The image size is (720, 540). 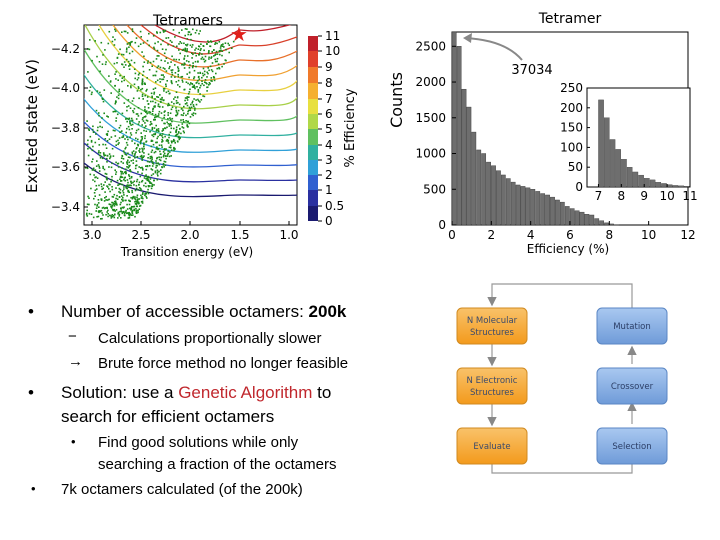 What do you see at coordinates (492, 326) in the screenshot?
I see `box-molecular-structures` at bounding box center [492, 326].